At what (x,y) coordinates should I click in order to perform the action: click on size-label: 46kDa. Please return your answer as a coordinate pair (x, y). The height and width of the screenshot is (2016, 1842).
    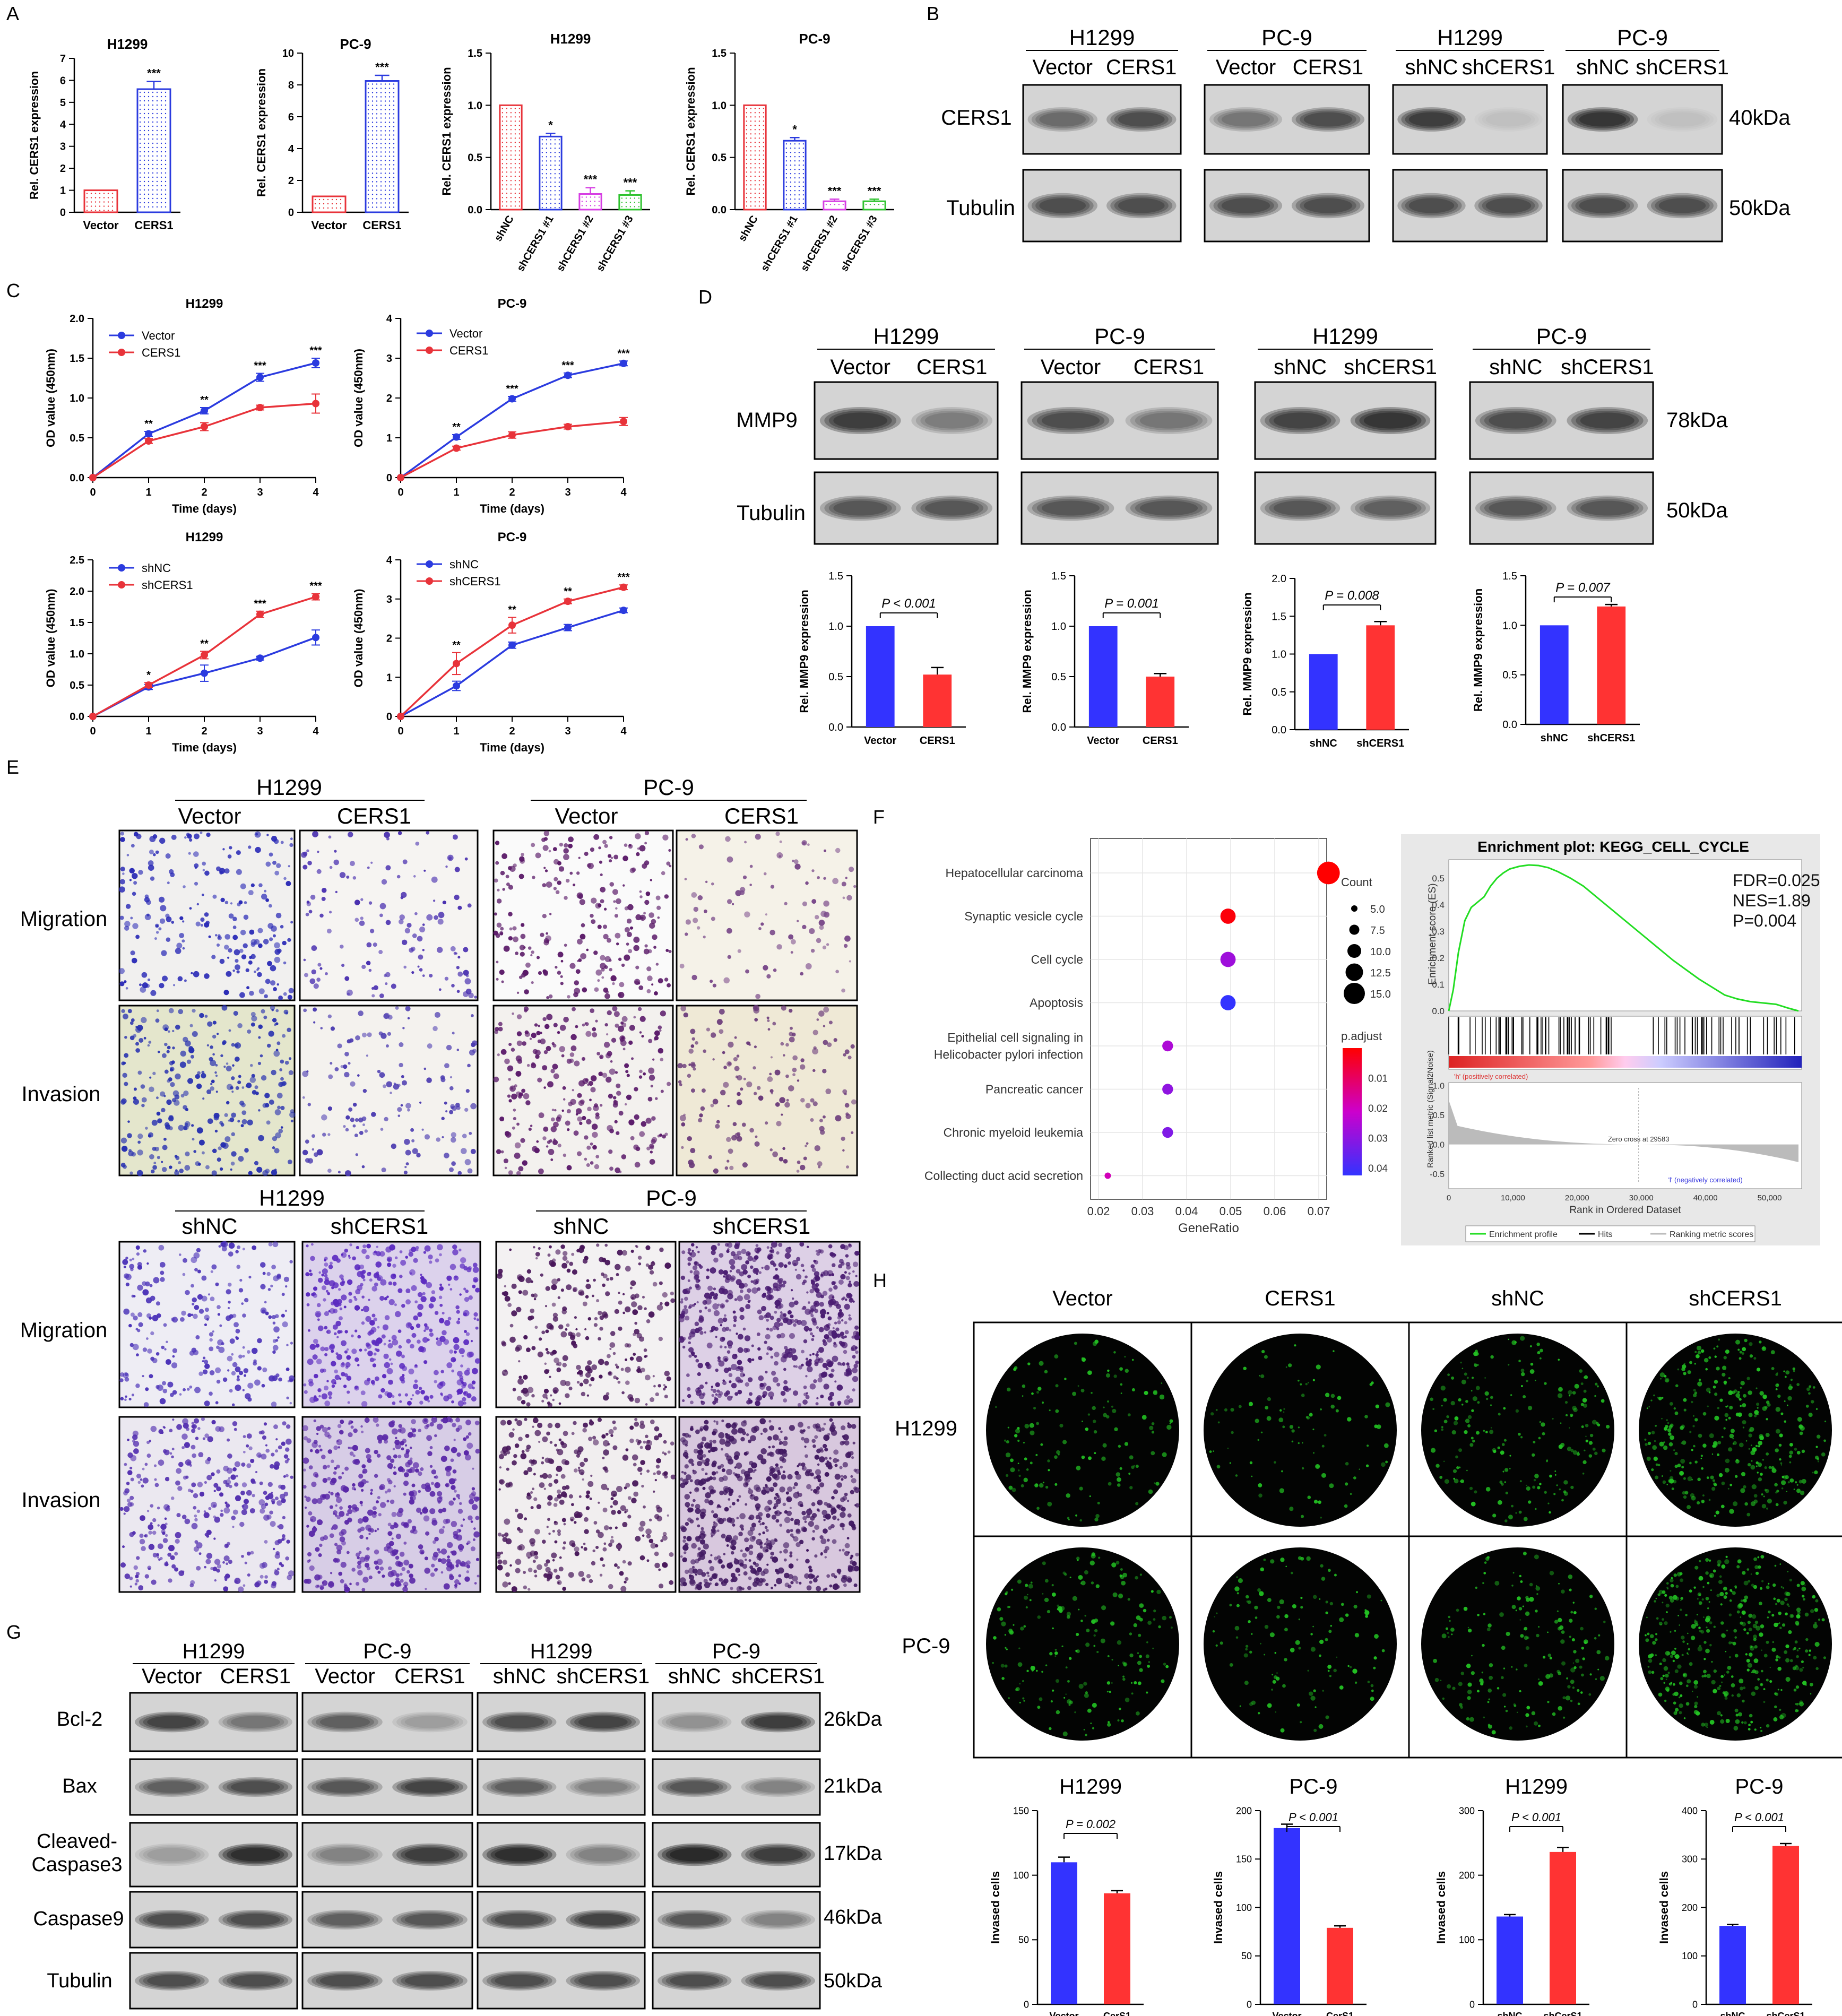
    Looking at the image, I should click on (853, 1917).